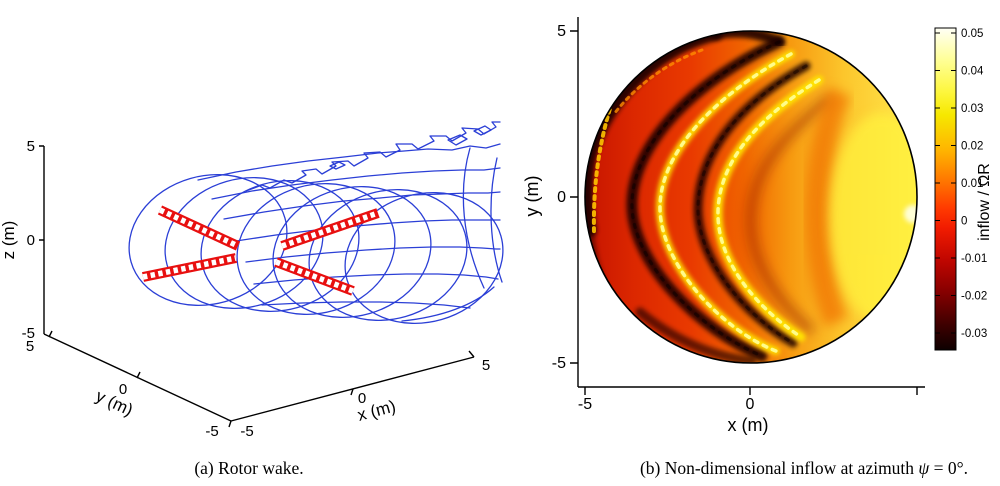  I want to click on yellow-right-region, so click(873, 218).